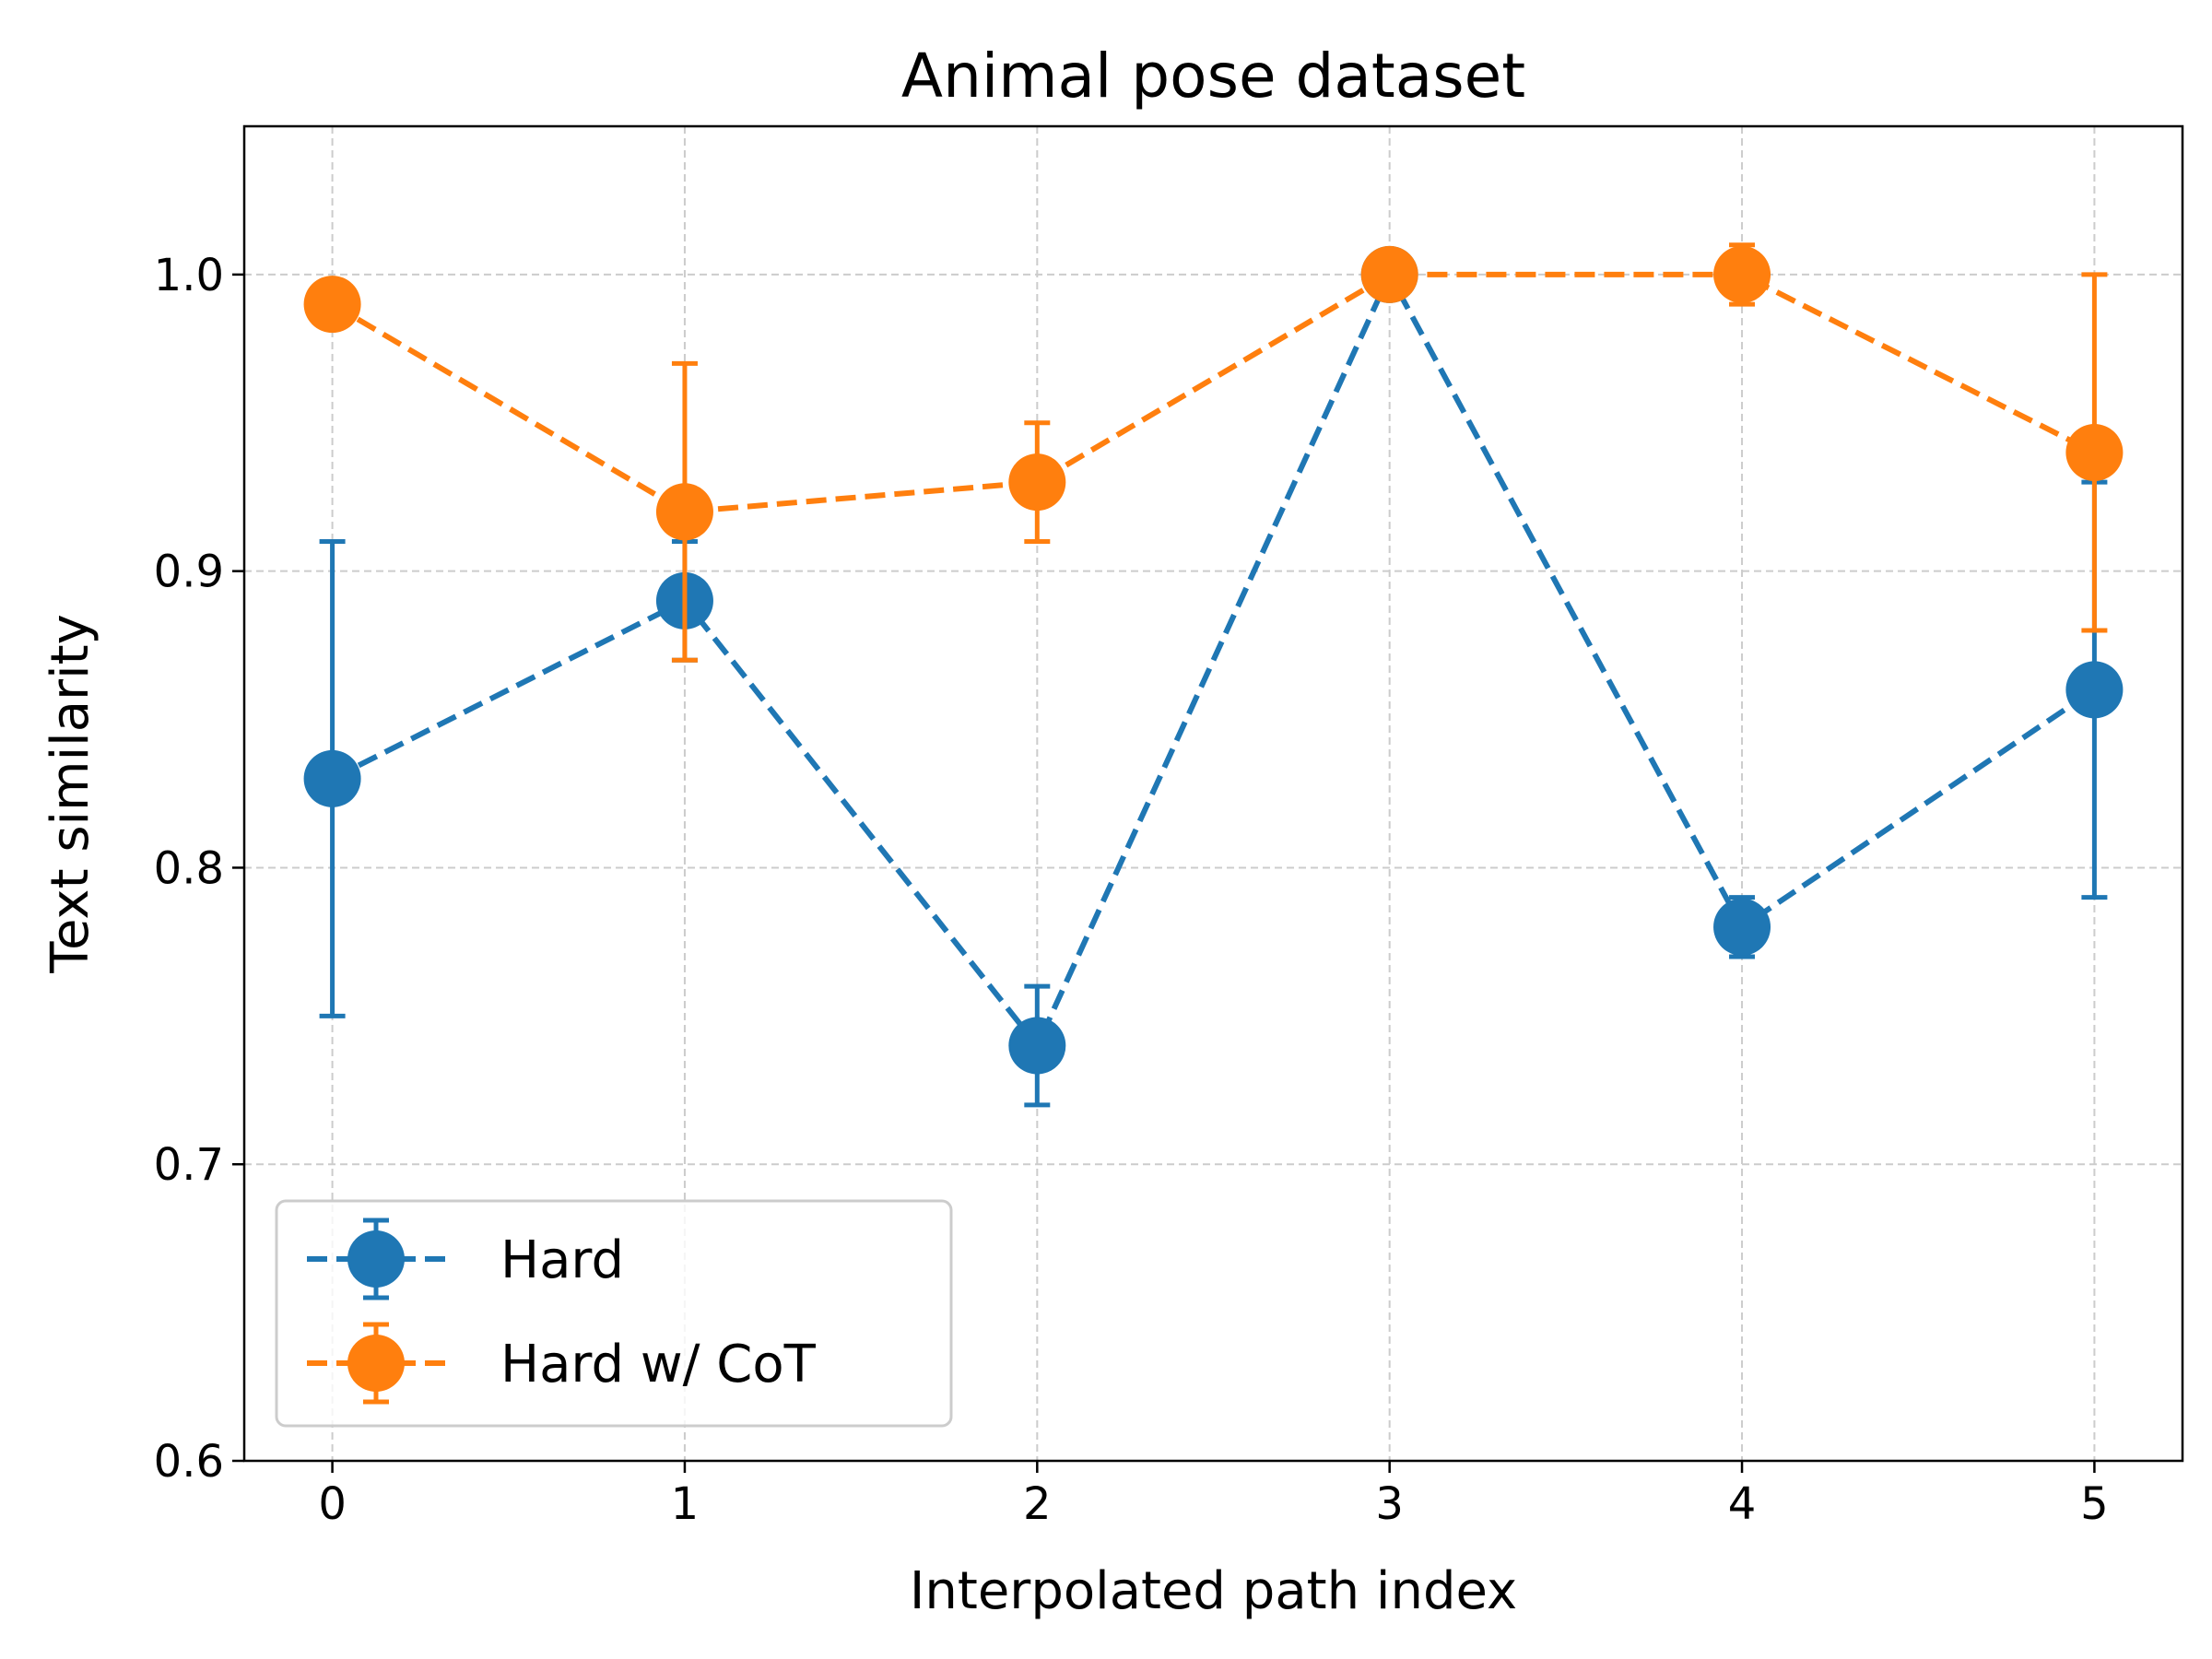 This screenshot has height=1659, width=2212. Describe the element at coordinates (2094, 1504) in the screenshot. I see `x-tick-label: 5` at that location.